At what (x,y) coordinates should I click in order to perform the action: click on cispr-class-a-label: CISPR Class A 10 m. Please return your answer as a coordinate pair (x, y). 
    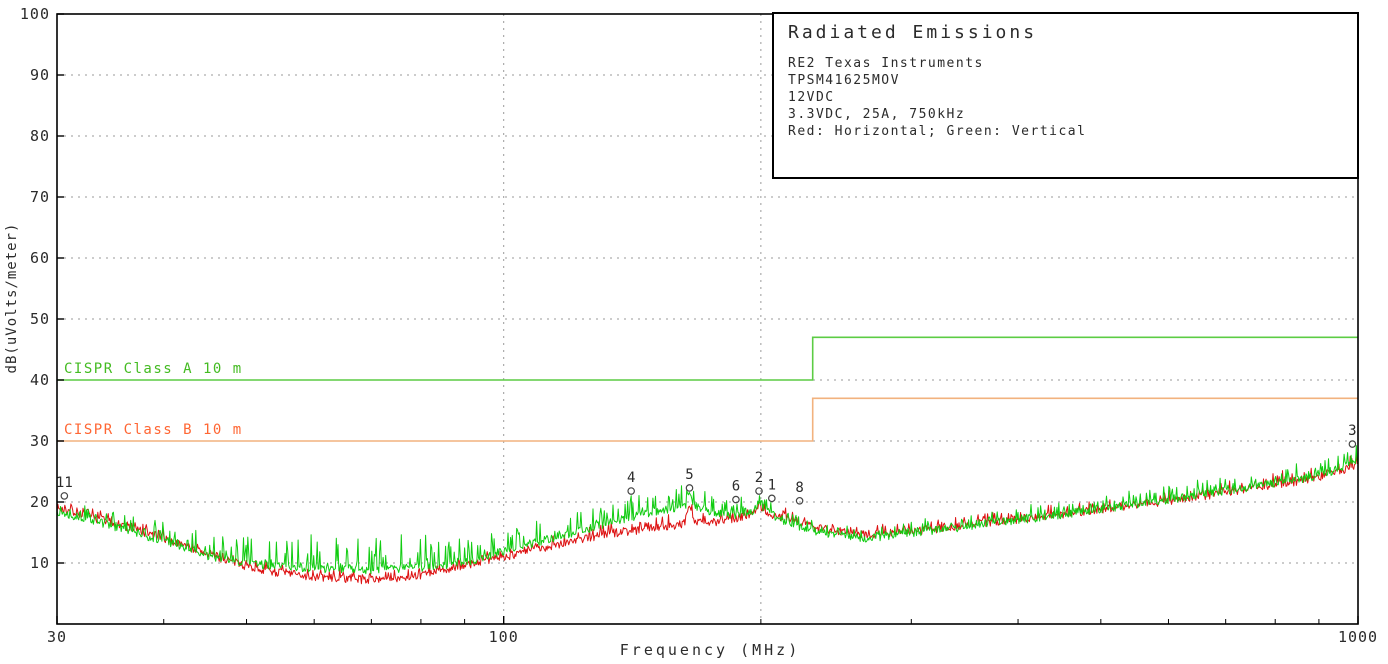
    Looking at the image, I should click on (153, 369).